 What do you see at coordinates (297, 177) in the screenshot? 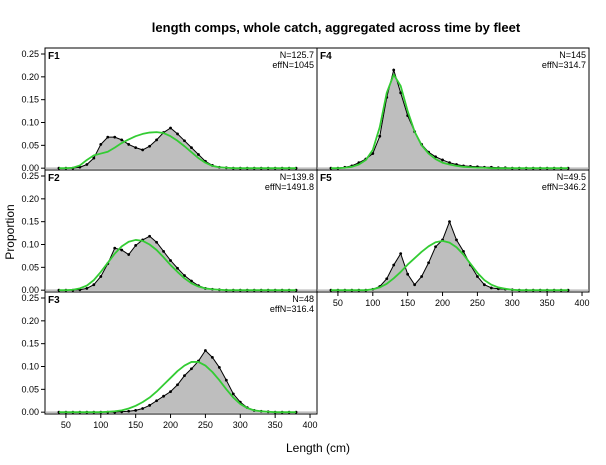
I see `n-text: N=139.8` at bounding box center [297, 177].